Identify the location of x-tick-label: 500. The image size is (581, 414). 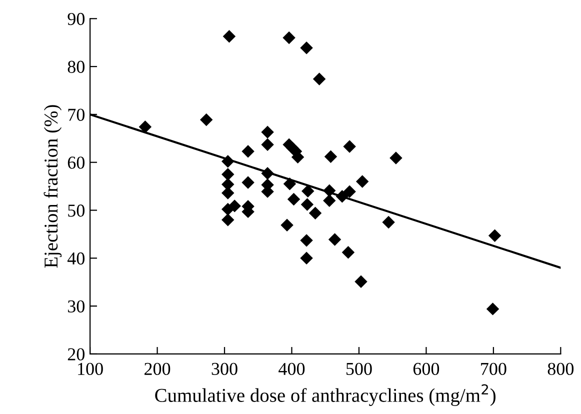
(359, 369).